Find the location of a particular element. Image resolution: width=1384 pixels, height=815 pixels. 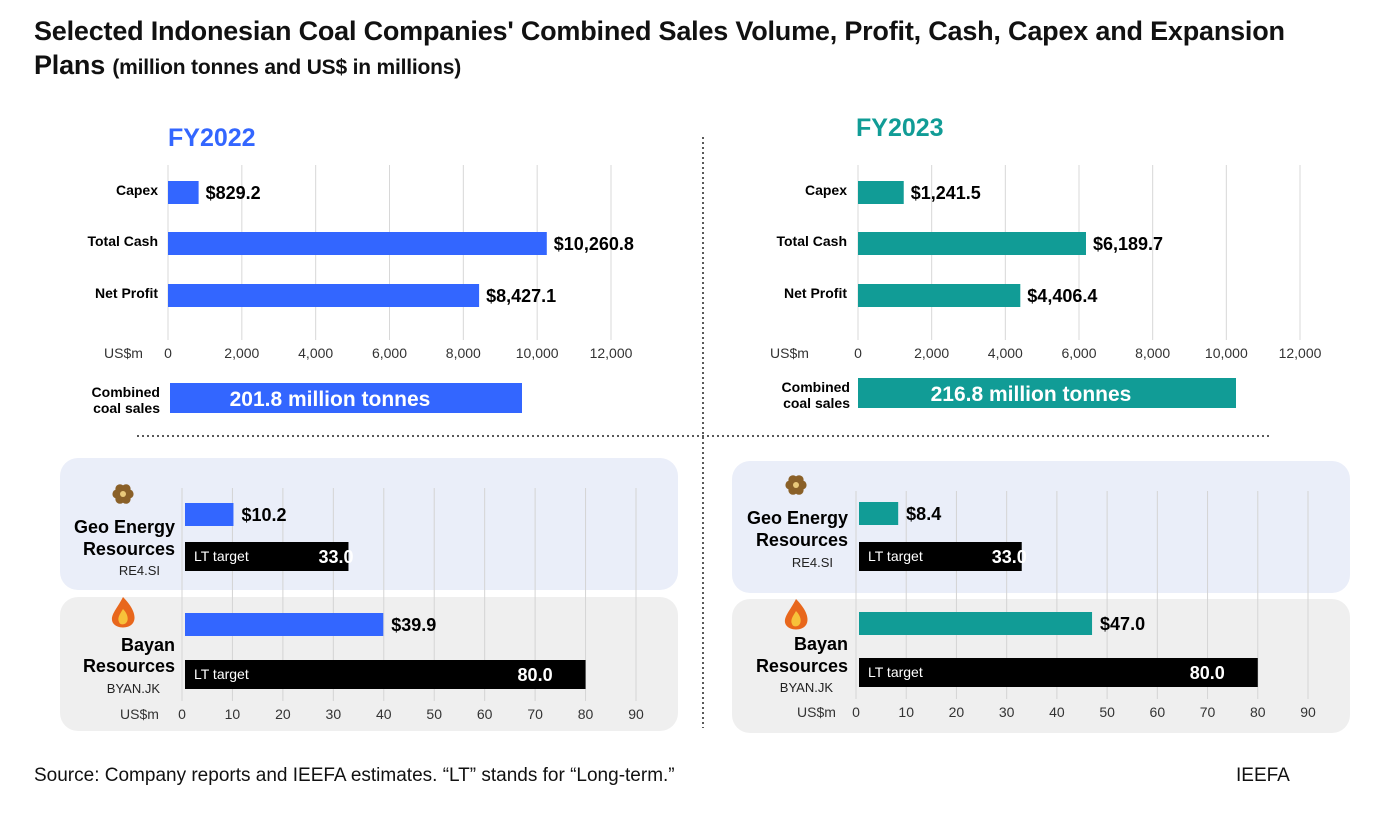

sales-label-fy2023: coal sales is located at coordinates (816, 403).